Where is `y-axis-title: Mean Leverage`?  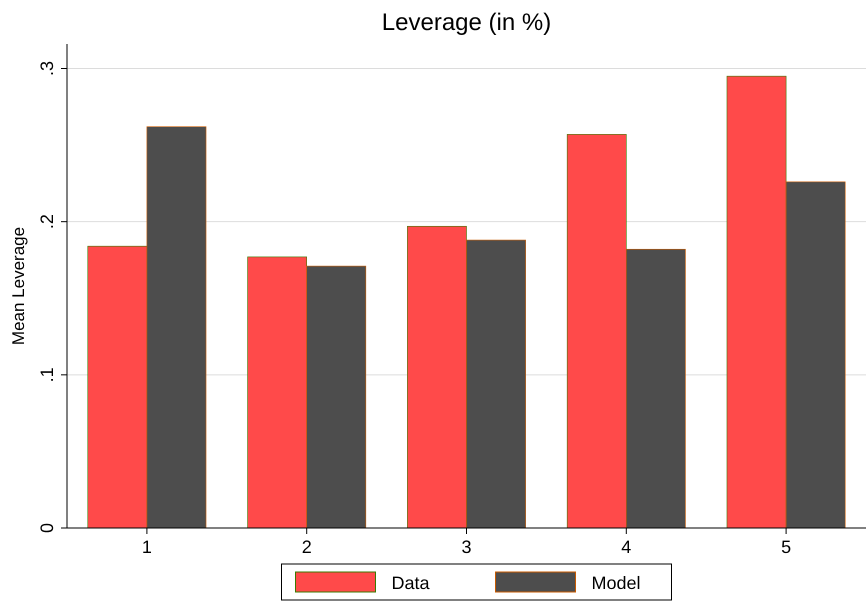 y-axis-title: Mean Leverage is located at coordinates (18, 286).